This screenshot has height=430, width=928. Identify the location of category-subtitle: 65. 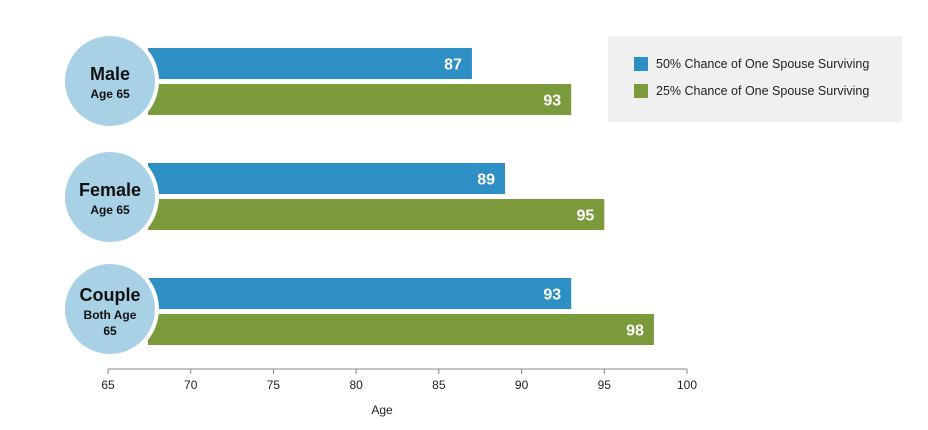
(110, 331).